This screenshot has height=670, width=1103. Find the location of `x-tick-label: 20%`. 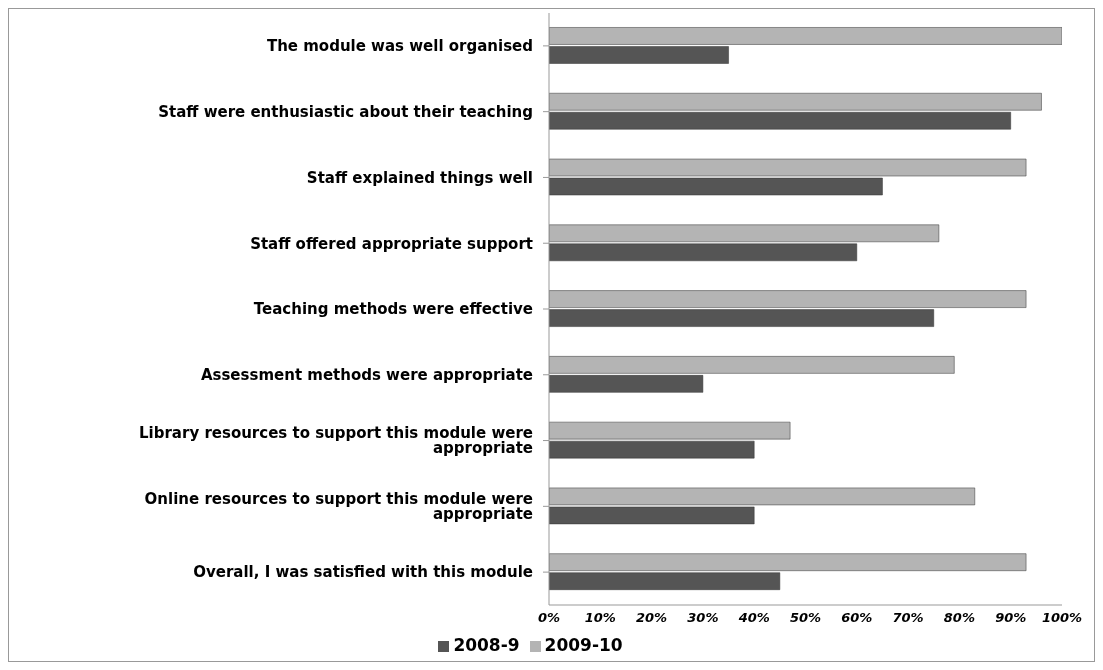

x-tick-label: 20% is located at coordinates (652, 618).